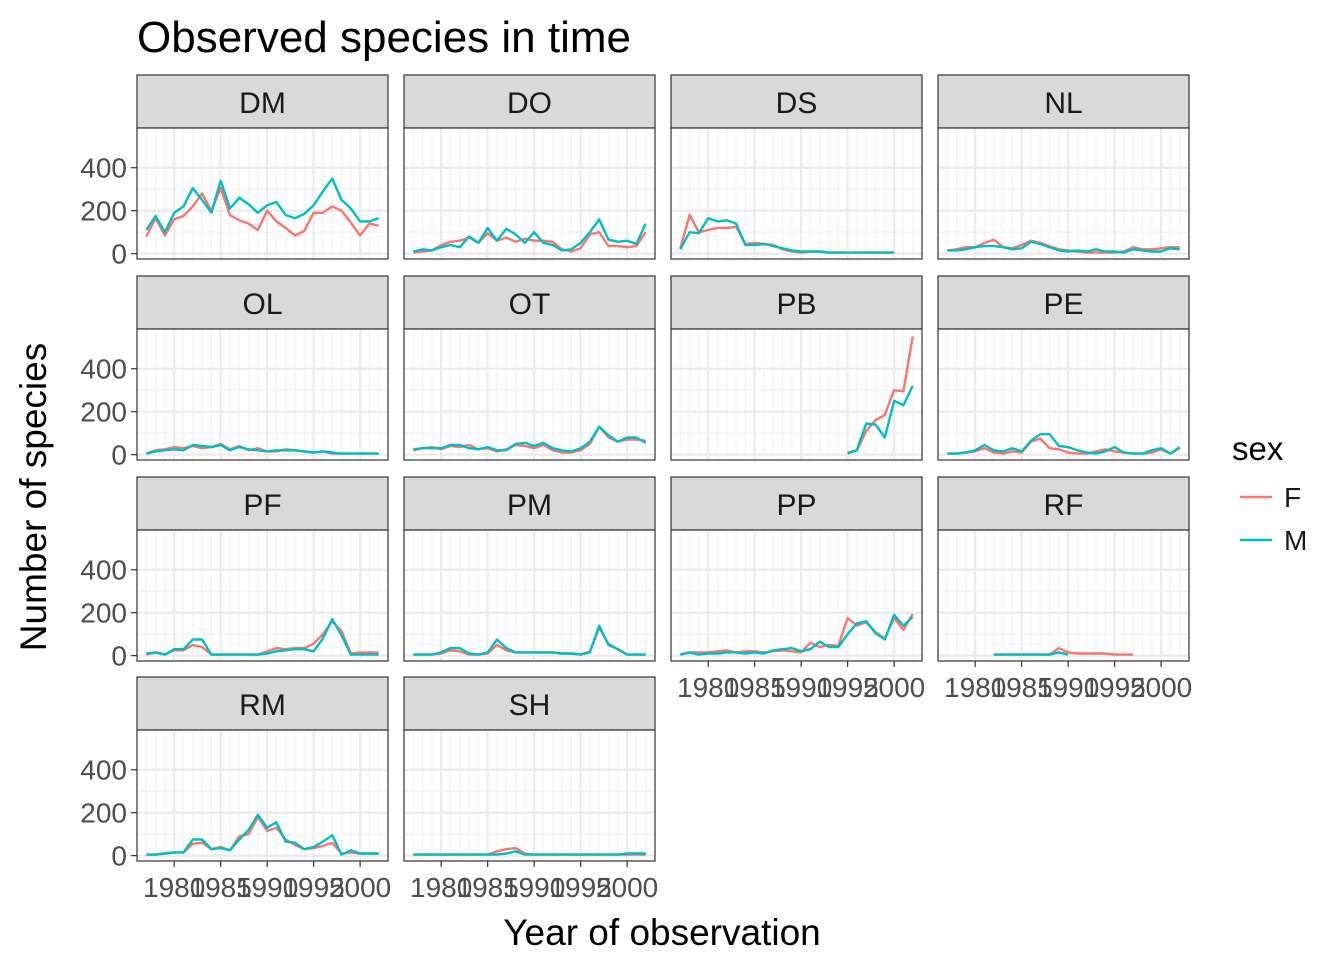  I want to click on legend-title: sex, so click(1258, 448).